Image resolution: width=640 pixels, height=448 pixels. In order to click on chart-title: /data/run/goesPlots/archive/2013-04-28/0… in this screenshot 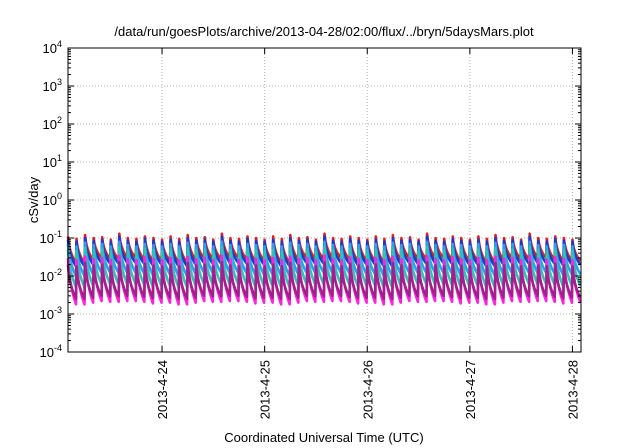, I will do `click(324, 31)`.